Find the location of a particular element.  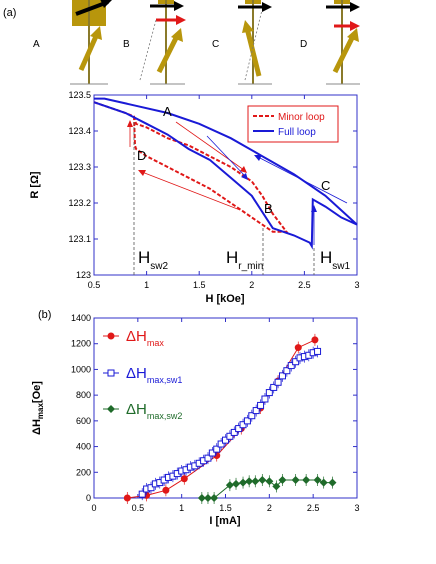

point-label-c: C is located at coordinates (325, 185).